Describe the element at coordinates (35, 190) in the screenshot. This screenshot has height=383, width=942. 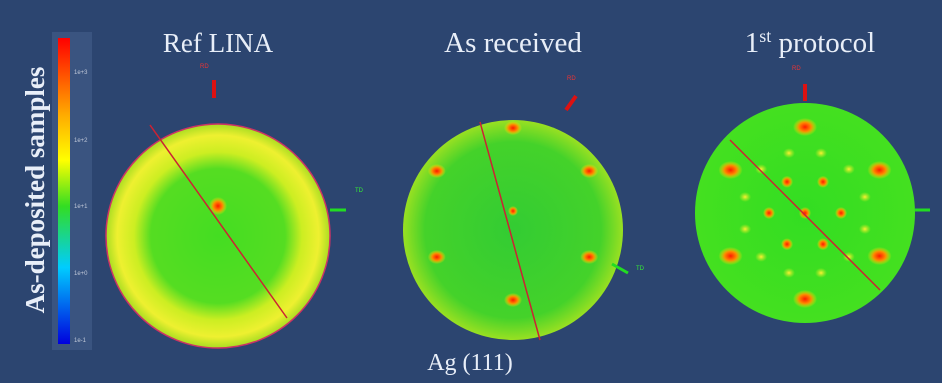
I see `side-label: As-deposited samples` at that location.